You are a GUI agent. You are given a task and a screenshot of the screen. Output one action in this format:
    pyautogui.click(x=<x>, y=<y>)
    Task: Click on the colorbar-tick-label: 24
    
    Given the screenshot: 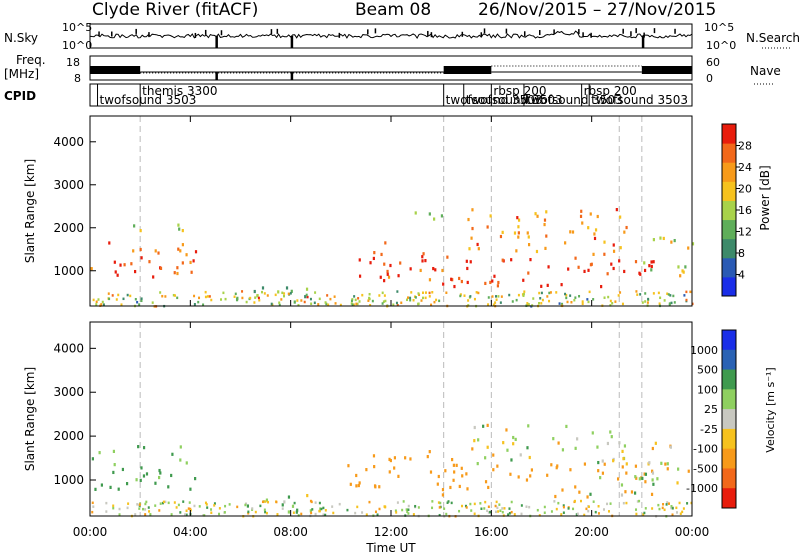 What is the action you would take?
    pyautogui.click(x=745, y=167)
    